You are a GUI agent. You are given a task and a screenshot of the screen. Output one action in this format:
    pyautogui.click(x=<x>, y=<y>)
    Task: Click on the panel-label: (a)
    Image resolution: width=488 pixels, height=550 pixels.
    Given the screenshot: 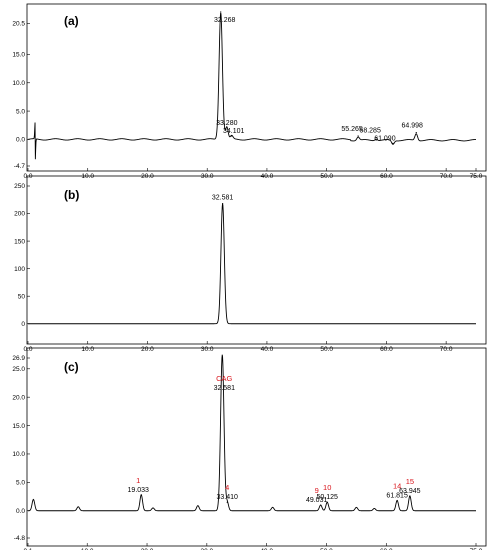 What is the action you would take?
    pyautogui.click(x=71, y=21)
    